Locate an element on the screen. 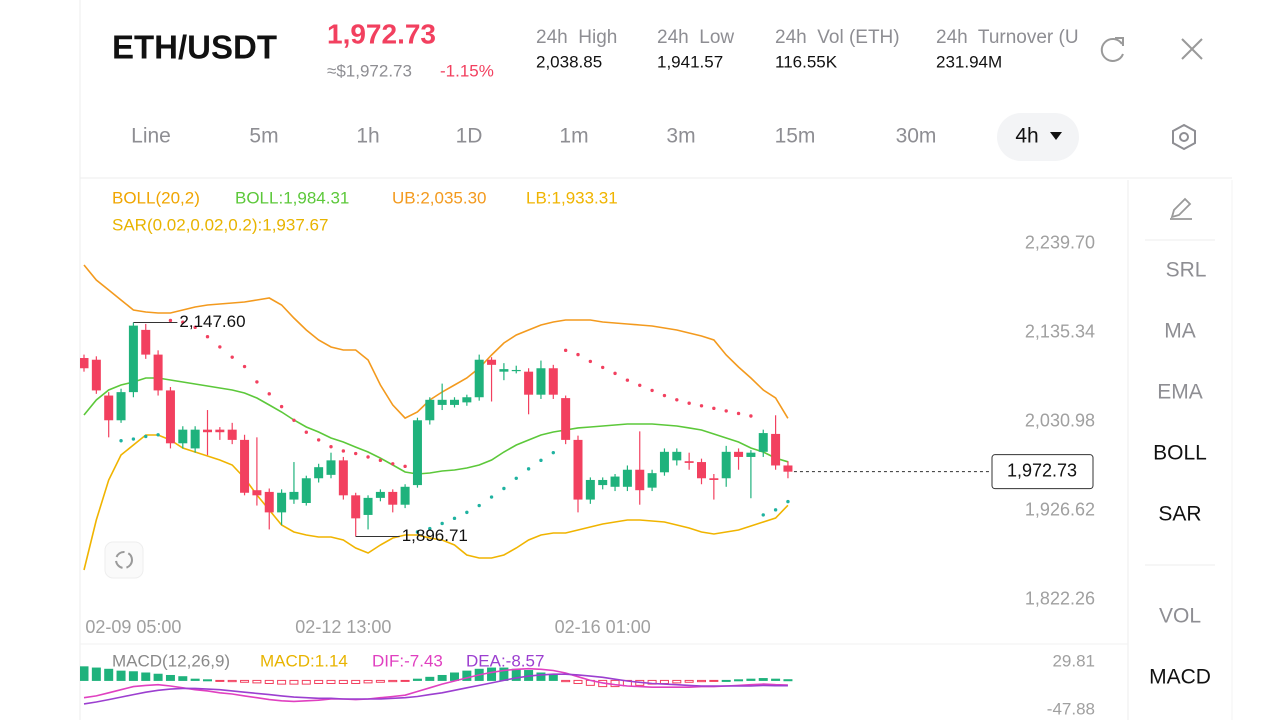 This screenshot has height=720, width=1280. y-tick-label: 1,926.62 is located at coordinates (1060, 510).